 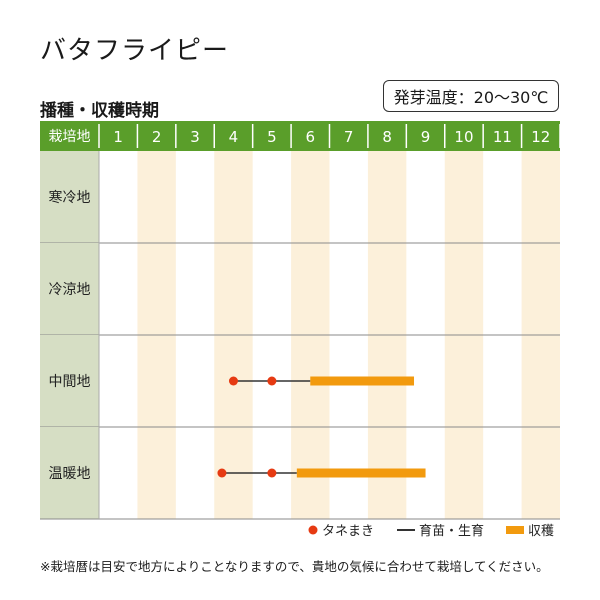 I want to click on month-label: 5, so click(x=272, y=137).